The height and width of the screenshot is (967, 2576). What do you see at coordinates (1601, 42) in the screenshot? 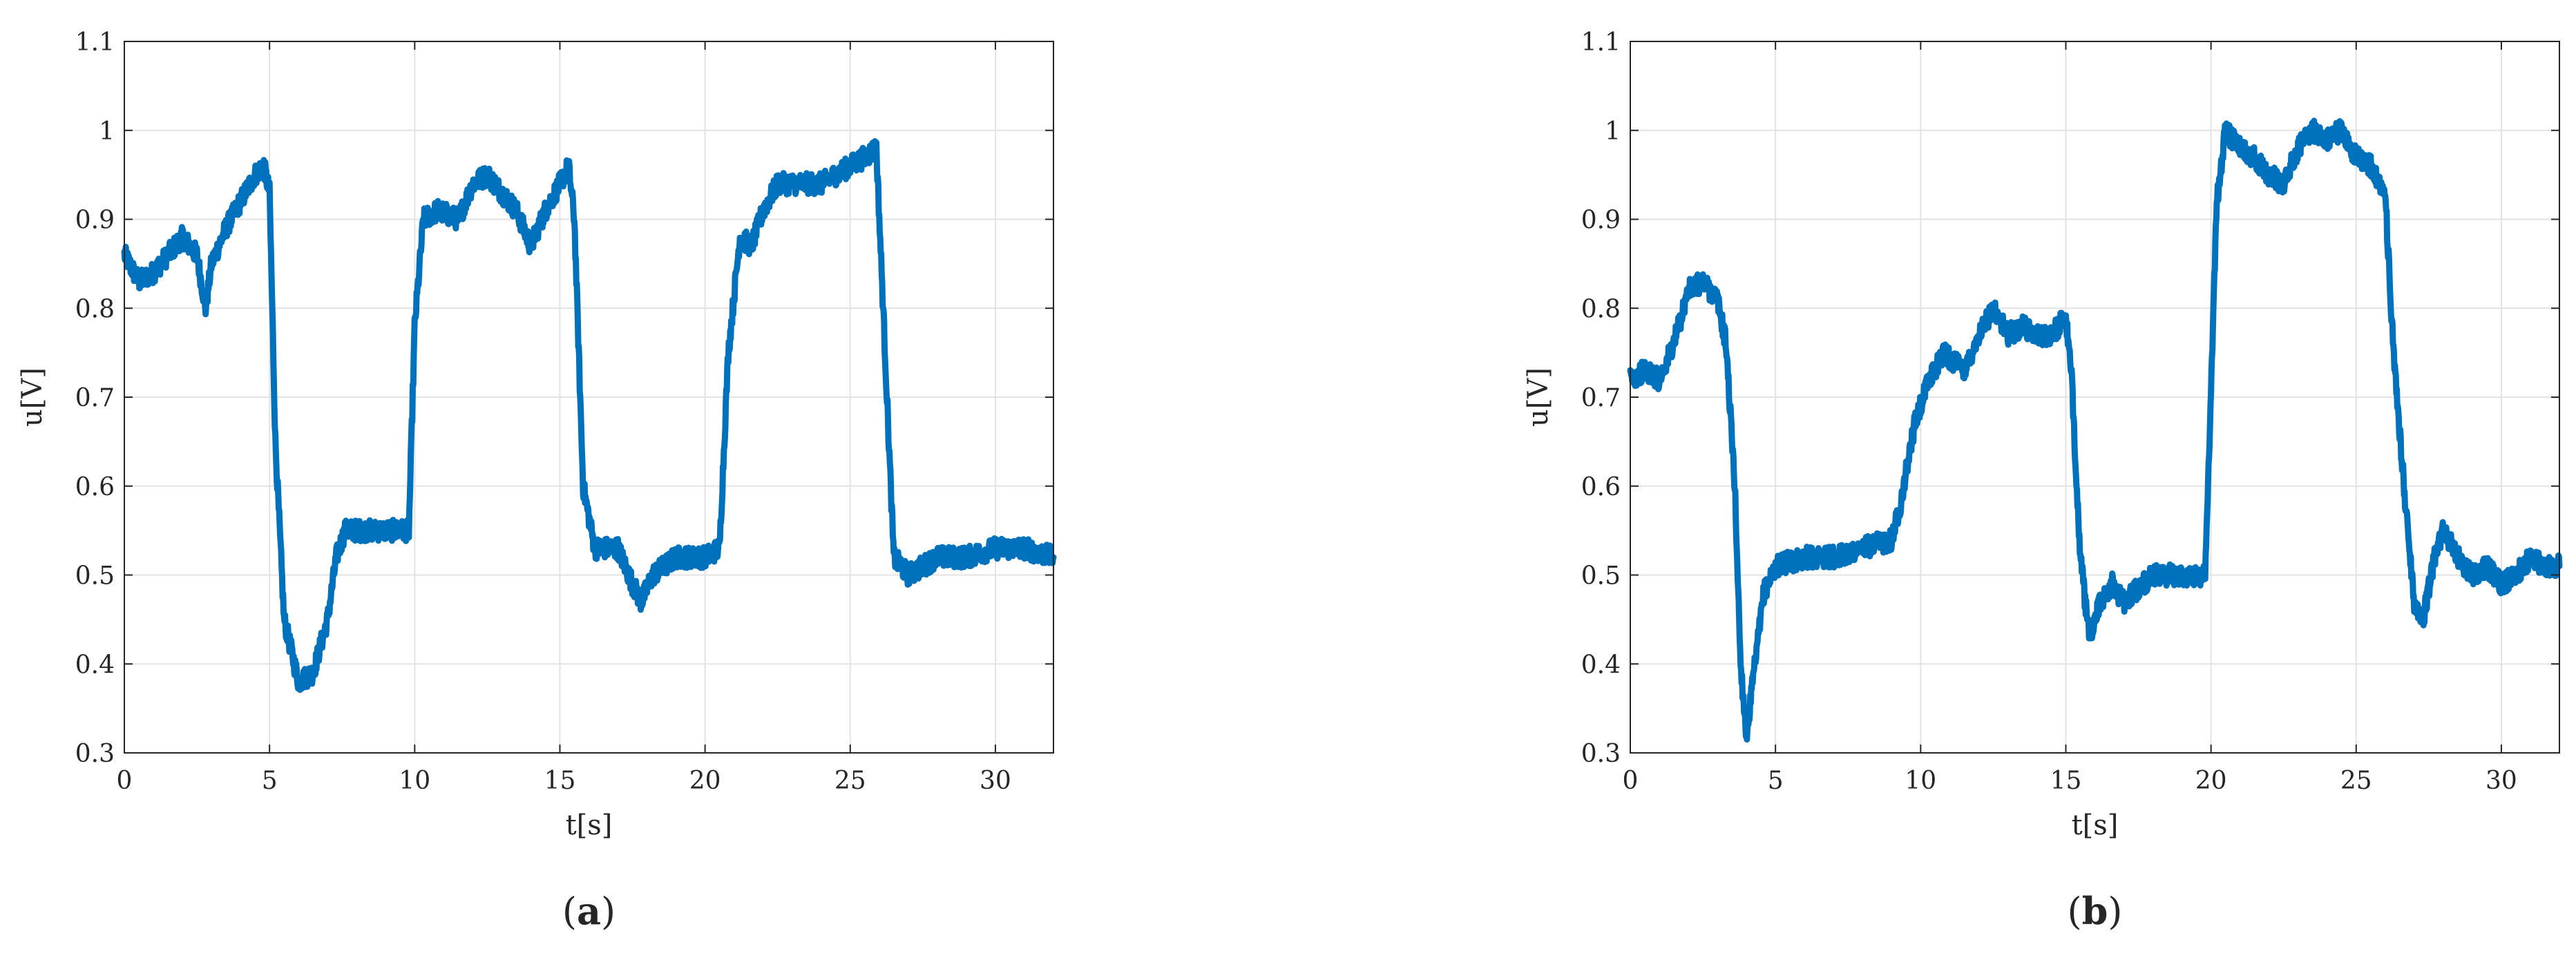
I see `y-tick-label: 1.1` at bounding box center [1601, 42].